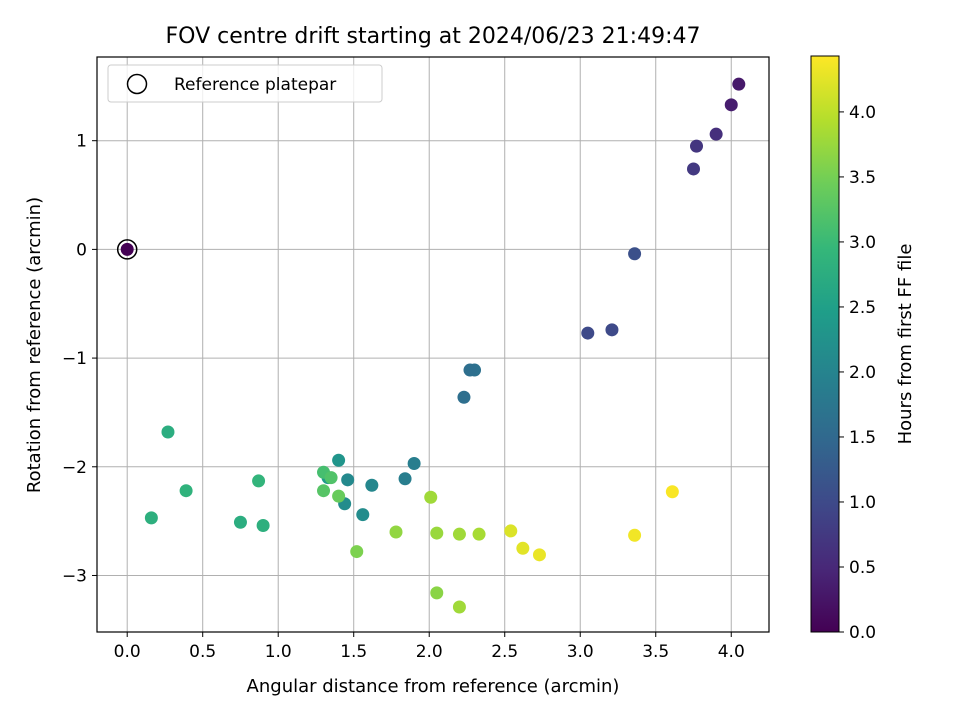 The height and width of the screenshot is (720, 960). I want to click on colorbar-ticks: 0.0 0.5 1.0 1.5 2.0 2.5 3.0 3.5 4.0, so click(857, 373).